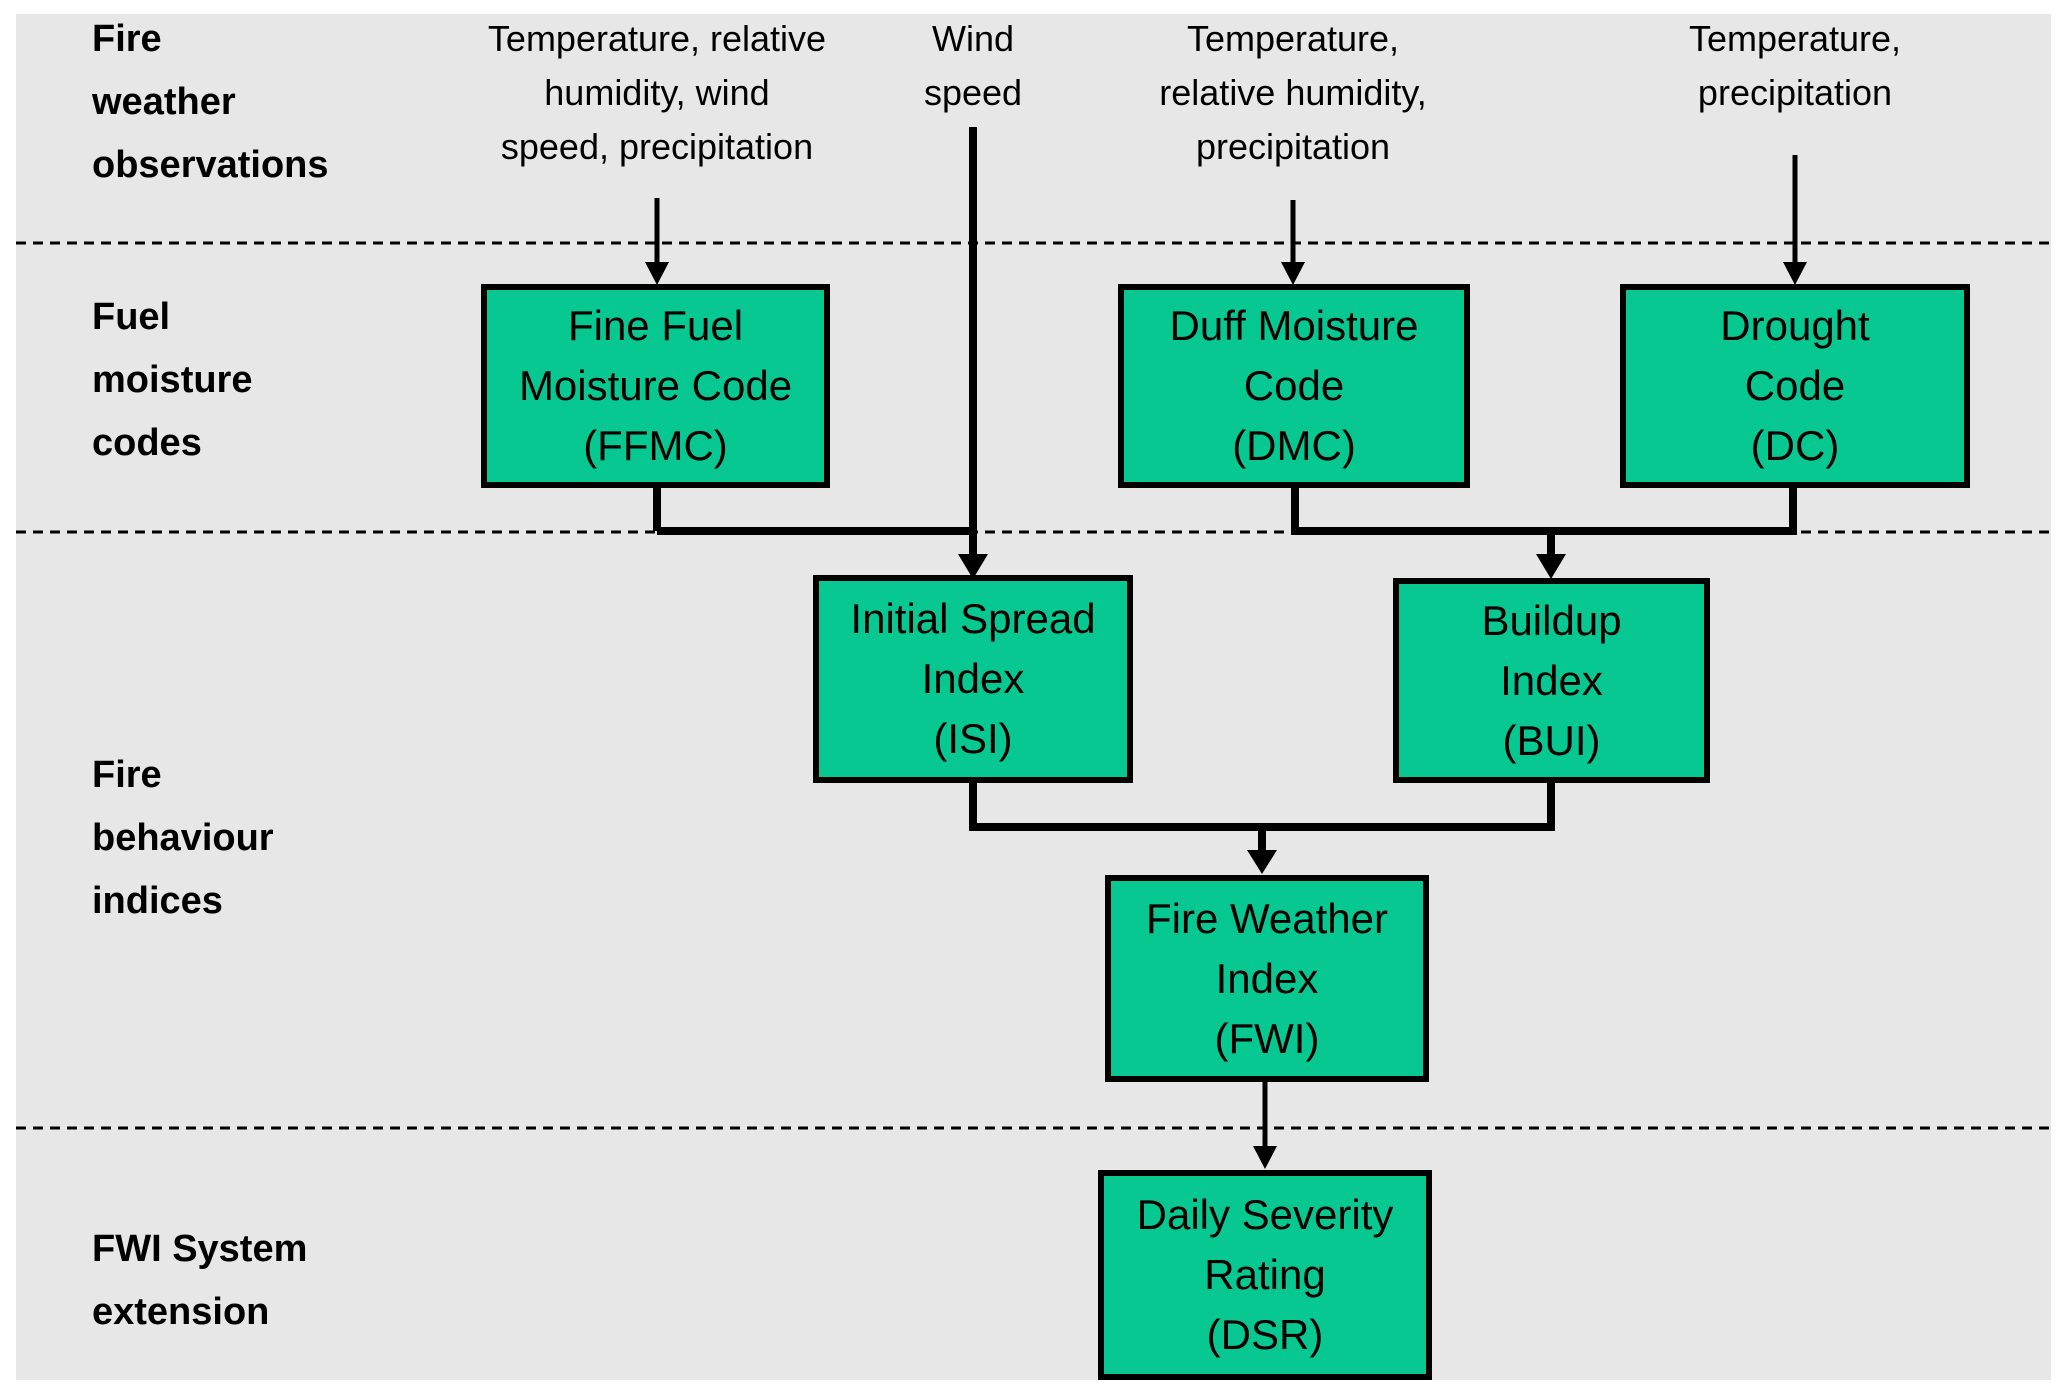 Image resolution: width=2067 pixels, height=1397 pixels. I want to click on node-buildup-index: Buildup Index (BUI), so click(1551, 680).